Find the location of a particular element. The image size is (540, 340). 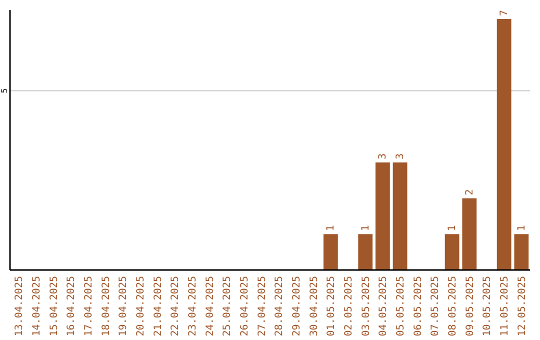

x-tick-label: 27.04.2025 is located at coordinates (262, 306).